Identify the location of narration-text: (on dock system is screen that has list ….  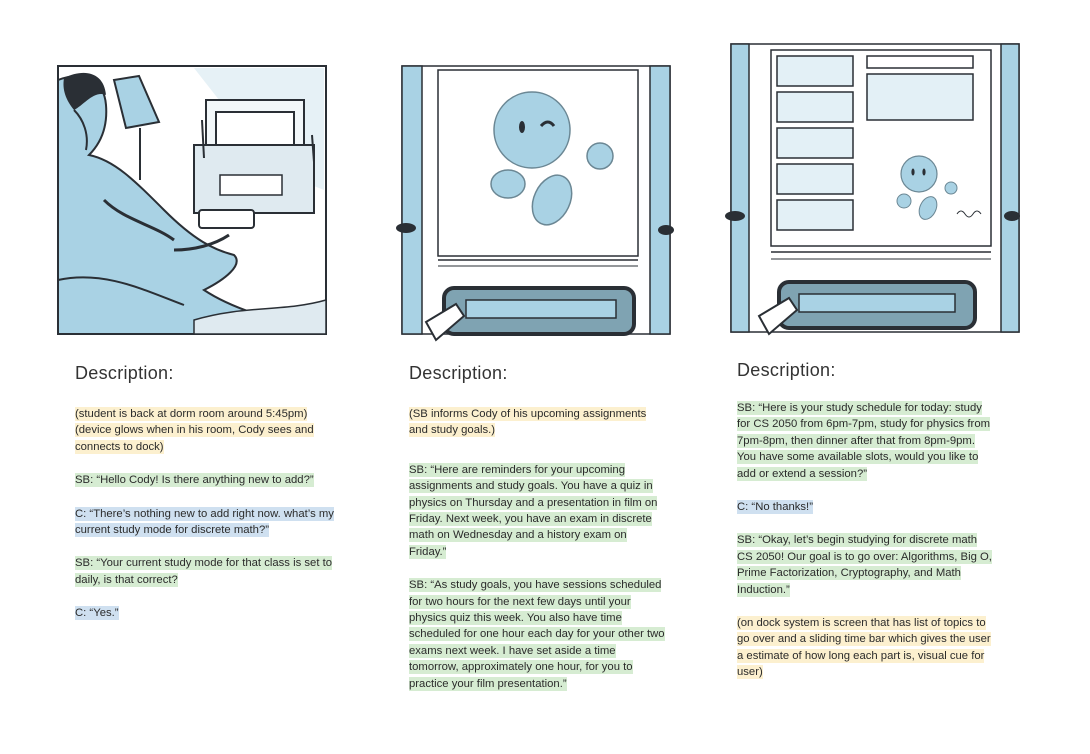
(864, 648).